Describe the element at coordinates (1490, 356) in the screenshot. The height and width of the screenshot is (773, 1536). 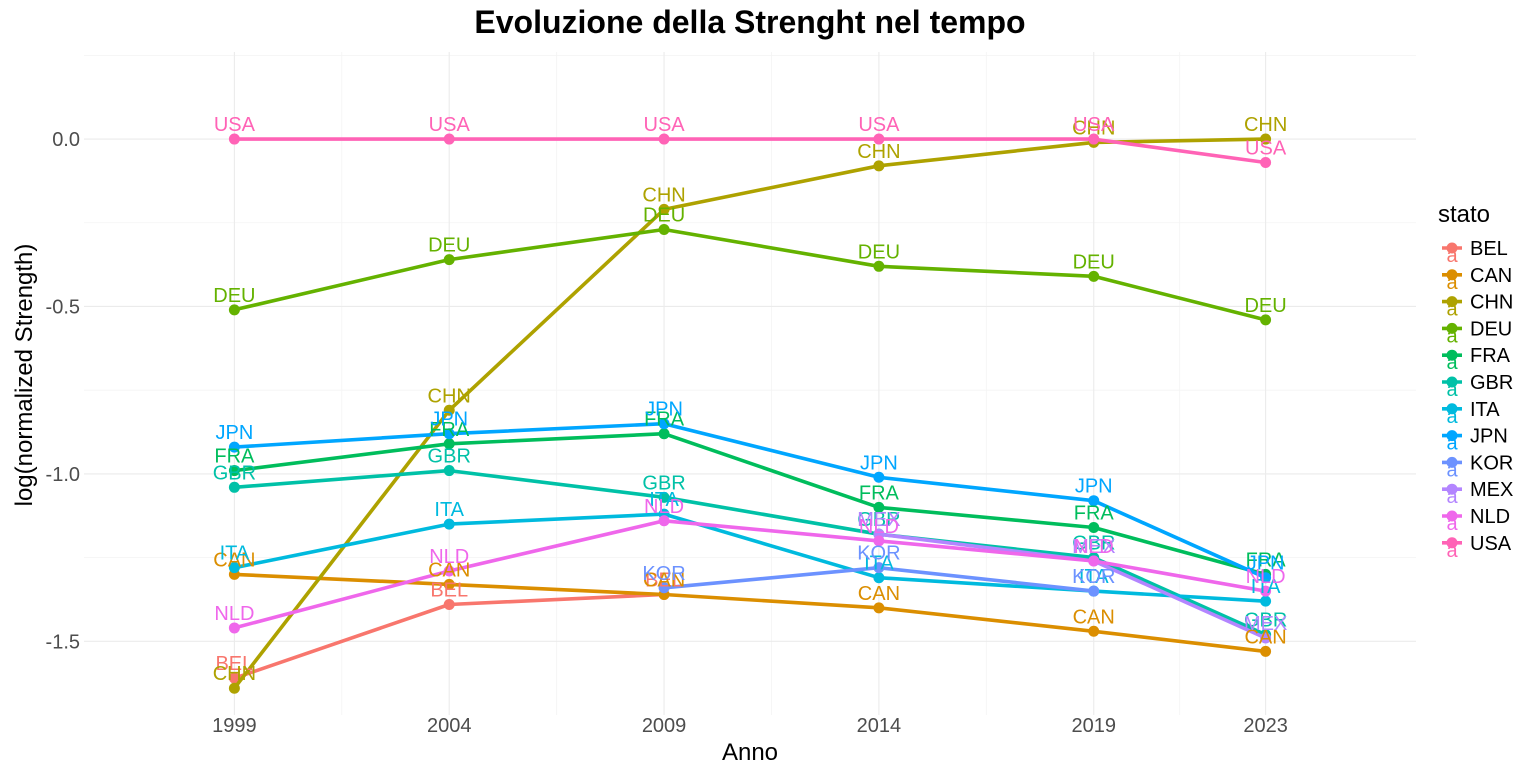
I see `legend-label: FRA` at that location.